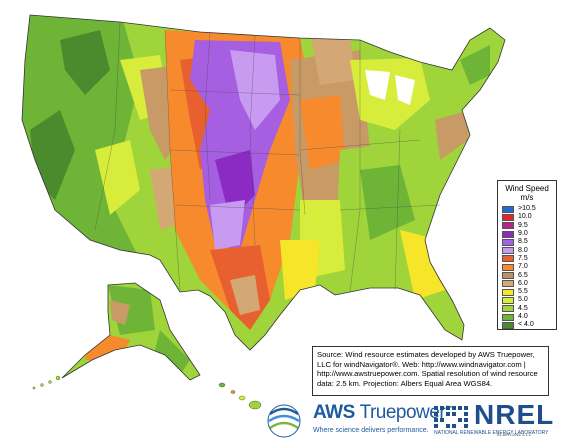 Image resolution: width=561 pixels, height=443 pixels. I want to click on legend-label: 7.5, so click(523, 258).